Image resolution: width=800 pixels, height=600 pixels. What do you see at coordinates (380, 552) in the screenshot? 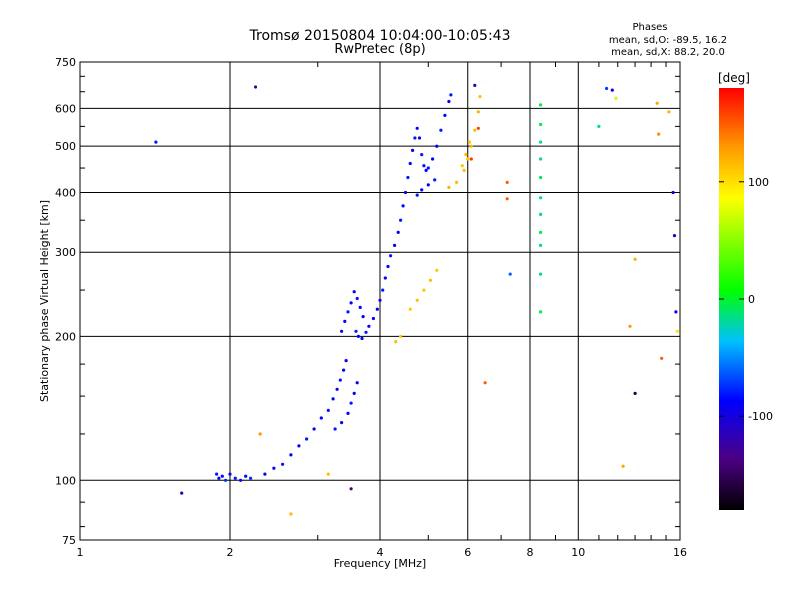
I see `x-tick-label: 4` at bounding box center [380, 552].